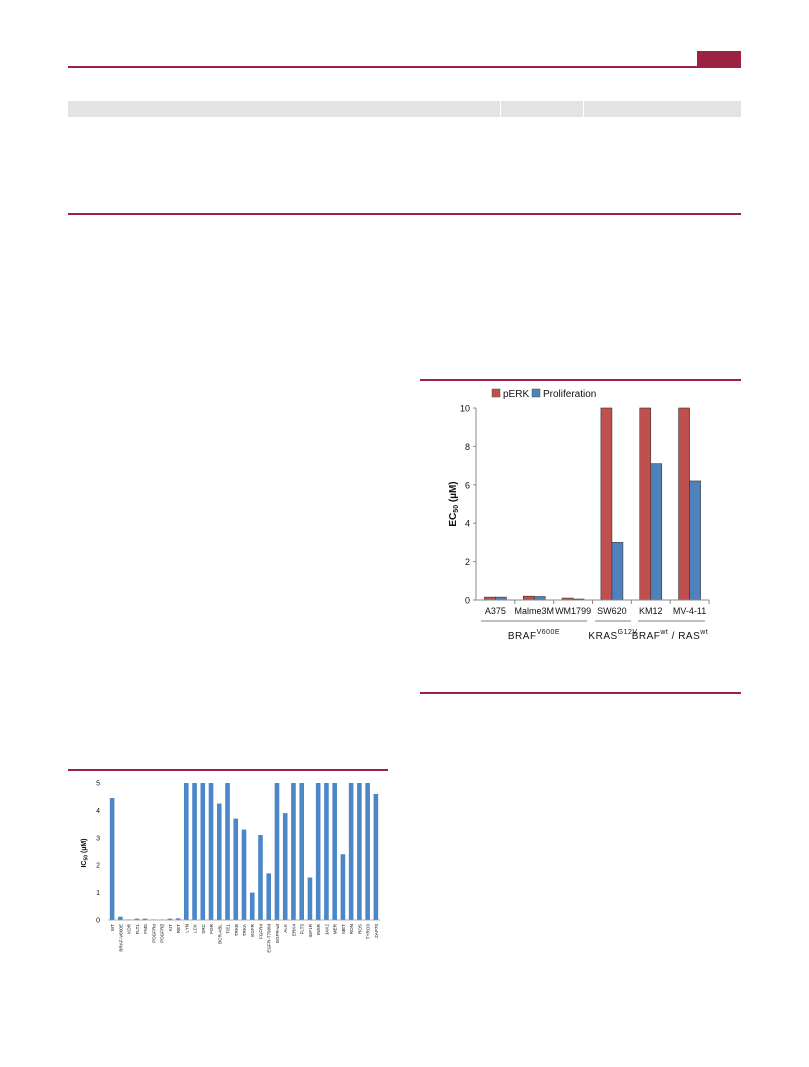 This screenshot has width=809, height=1067. Describe the element at coordinates (211, 851) in the screenshot. I see `bar-fgr` at that location.